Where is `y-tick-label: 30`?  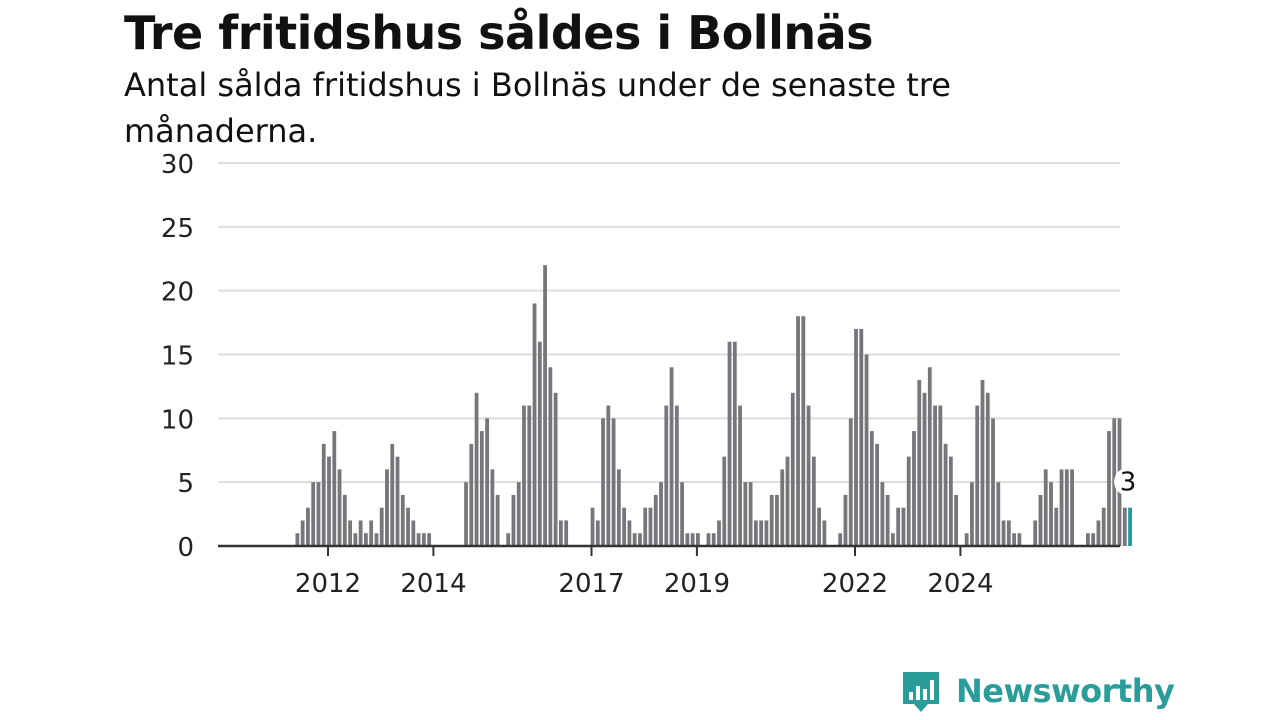 y-tick-label: 30 is located at coordinates (177, 165).